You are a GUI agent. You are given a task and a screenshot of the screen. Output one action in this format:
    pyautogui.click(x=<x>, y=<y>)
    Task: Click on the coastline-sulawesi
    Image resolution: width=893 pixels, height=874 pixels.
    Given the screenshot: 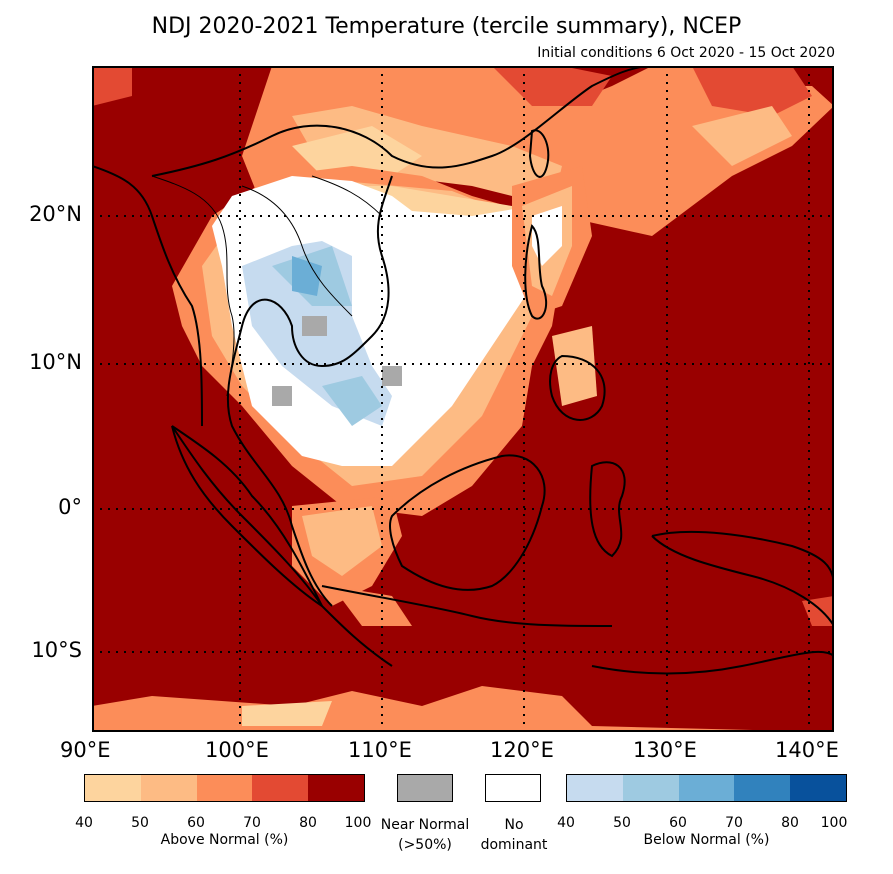 What is the action you would take?
    pyautogui.click(x=607, y=509)
    